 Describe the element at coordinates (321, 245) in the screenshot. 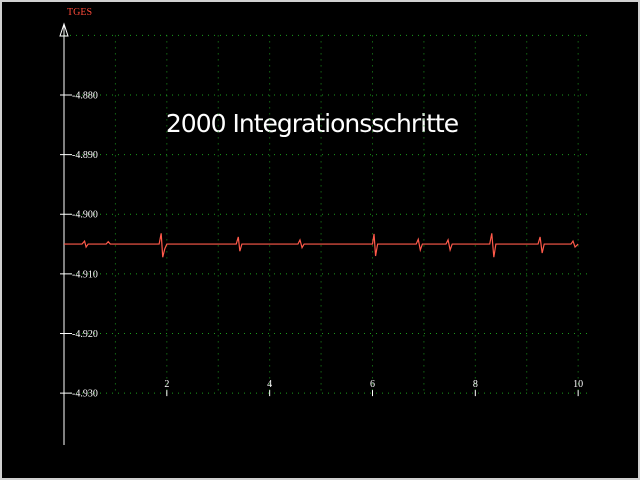

I see `line` at that location.